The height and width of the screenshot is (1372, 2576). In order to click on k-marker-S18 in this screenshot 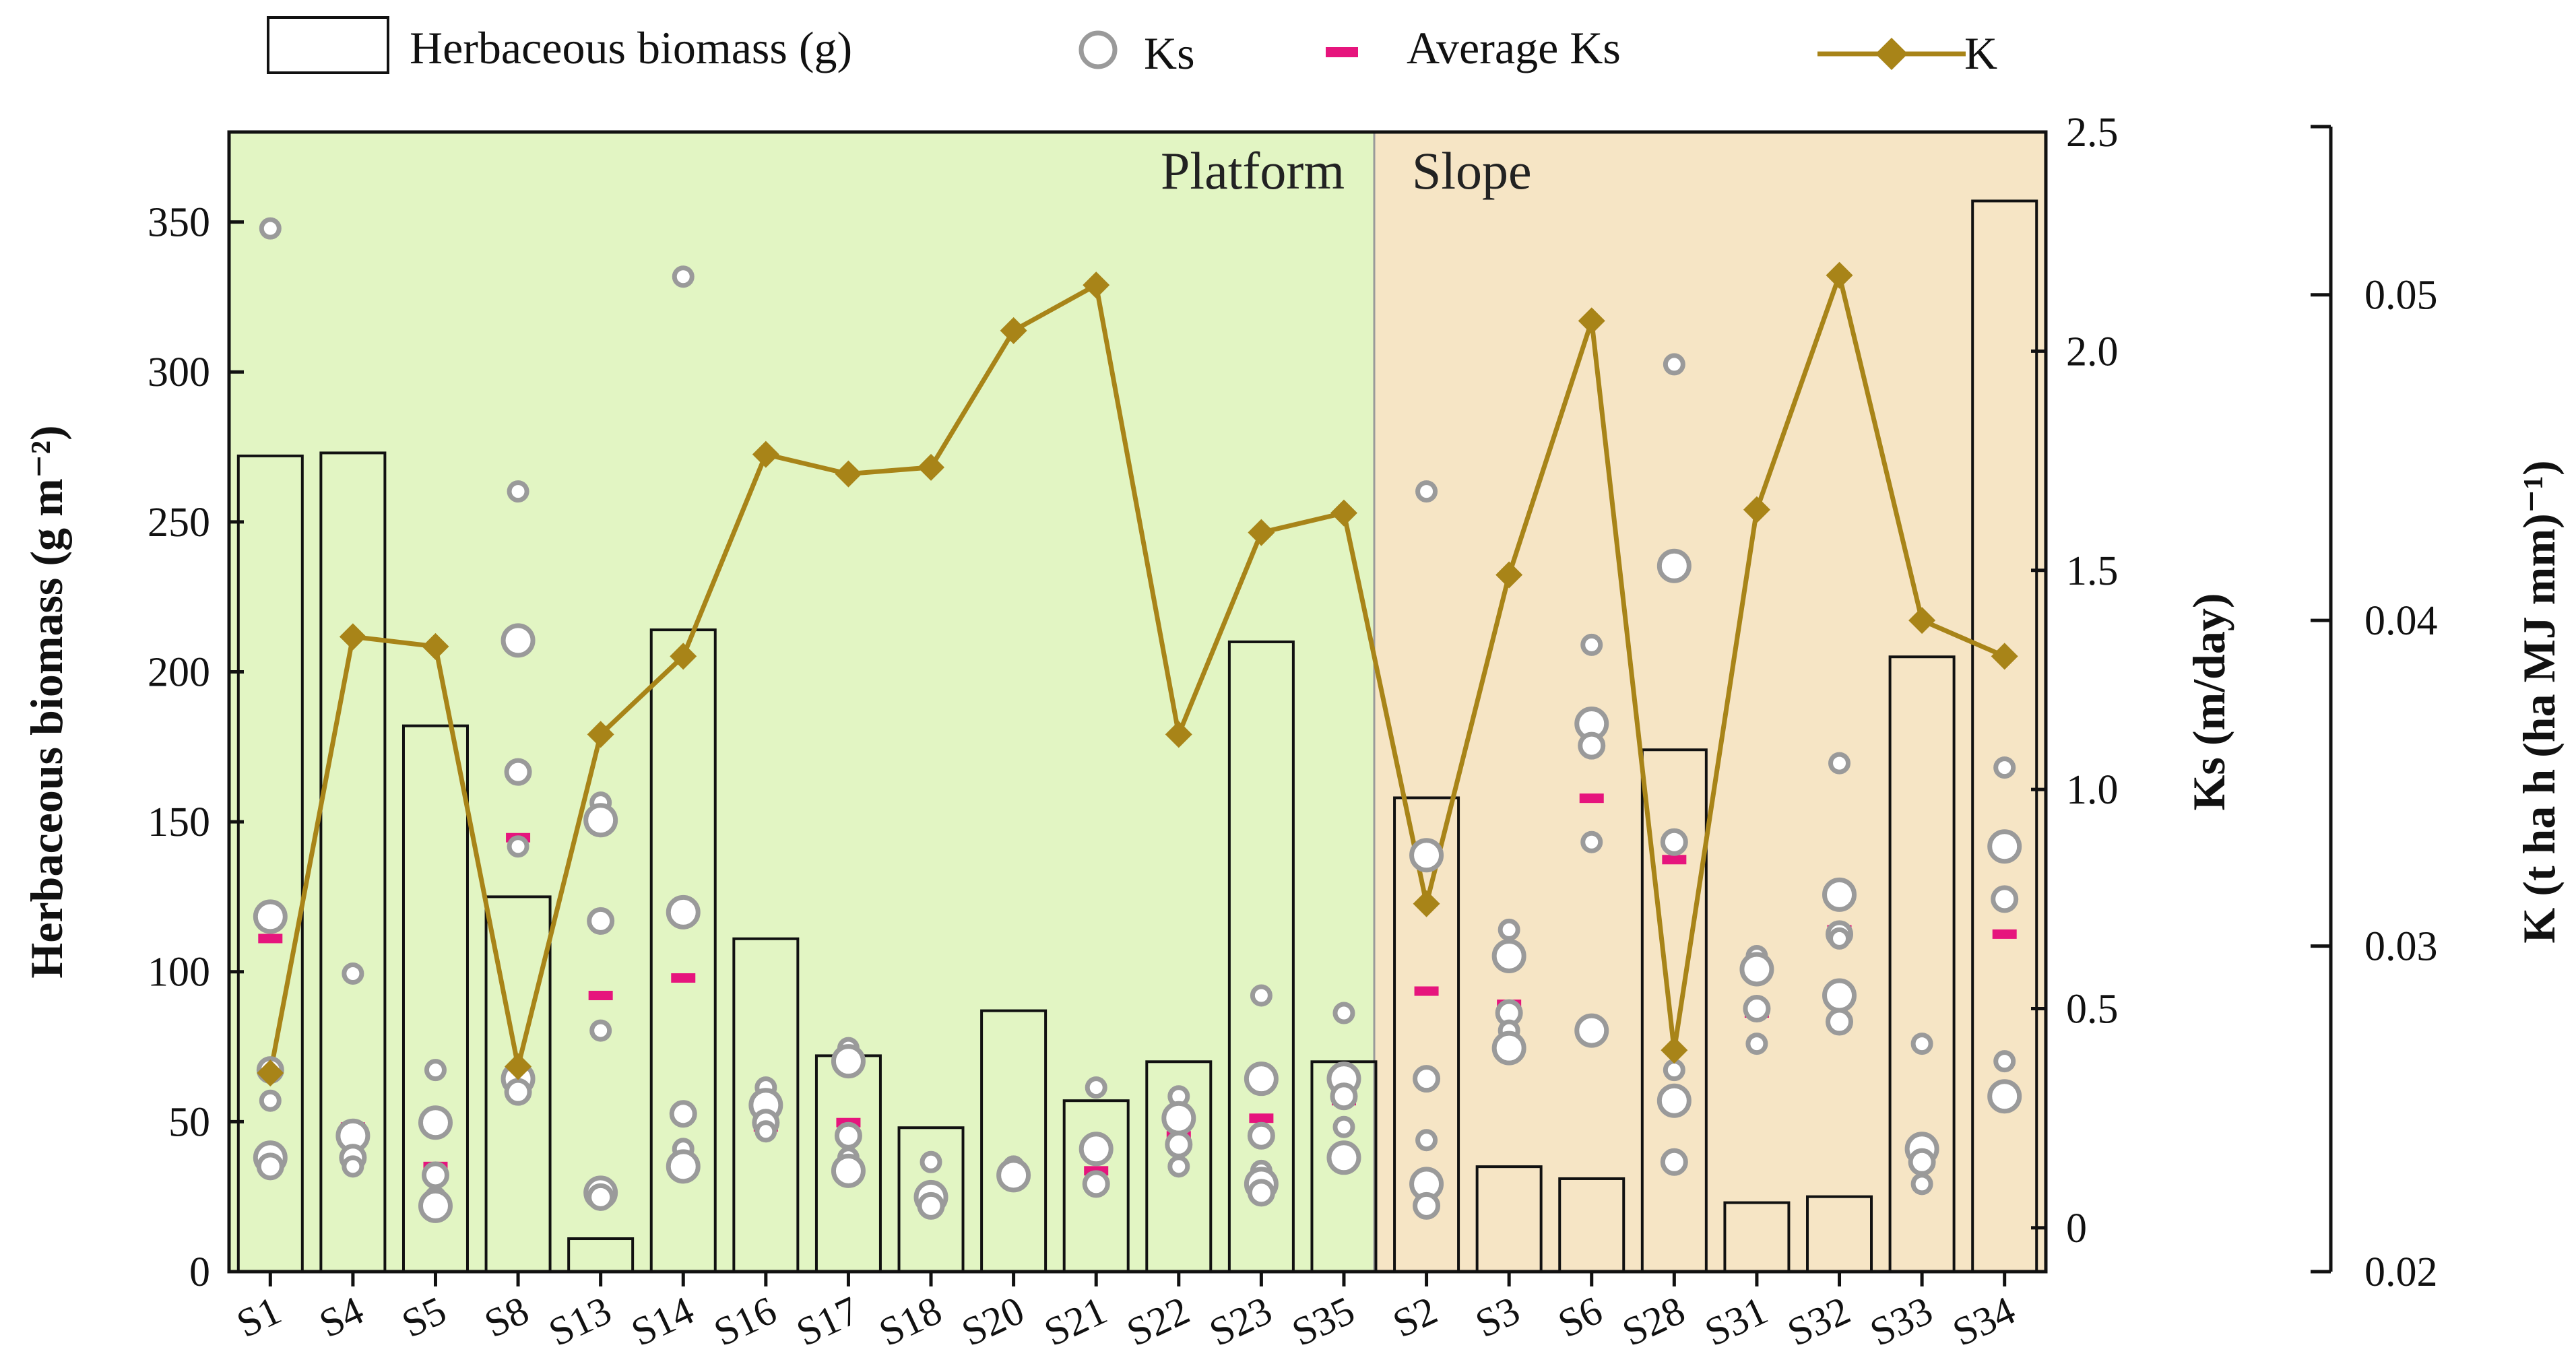, I will do `click(931, 467)`.